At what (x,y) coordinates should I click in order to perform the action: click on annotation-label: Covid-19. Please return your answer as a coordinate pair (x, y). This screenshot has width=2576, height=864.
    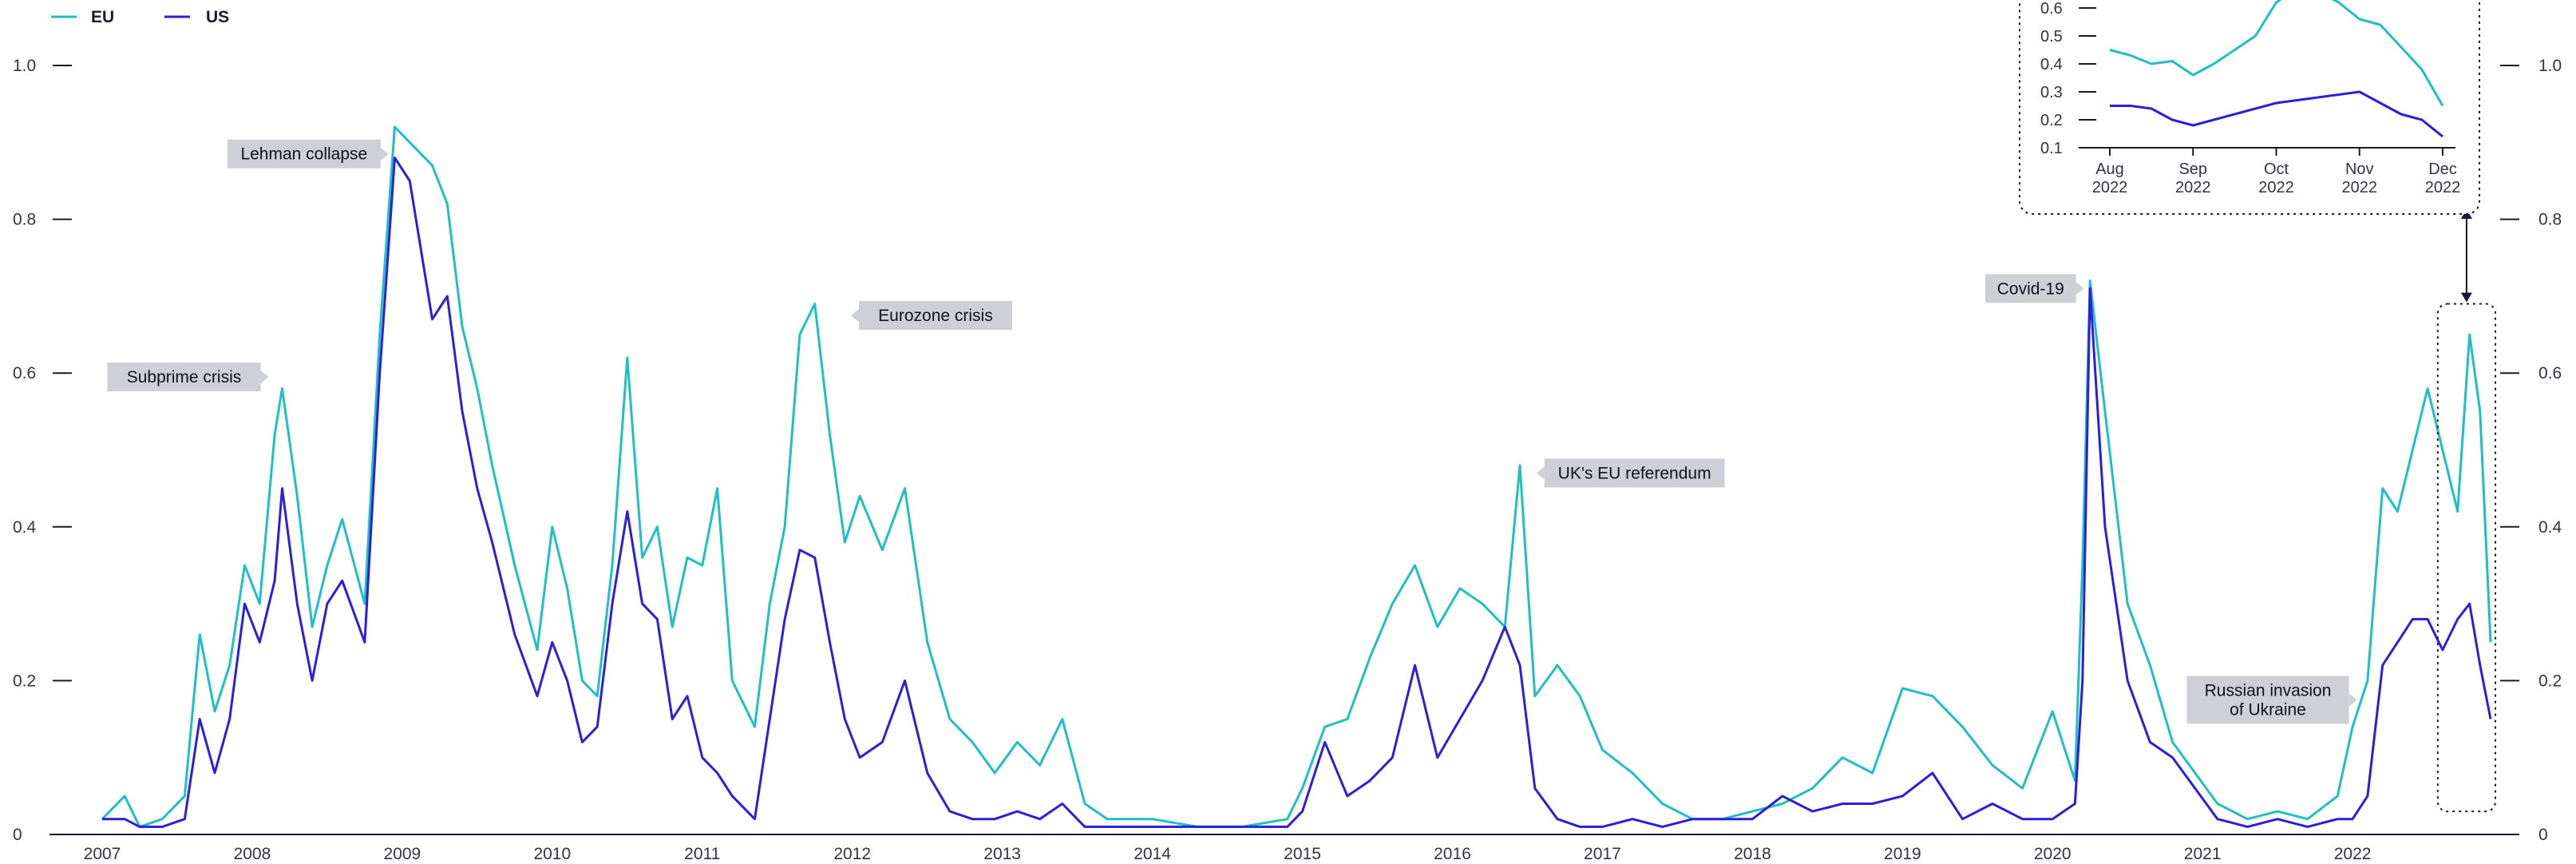
    Looking at the image, I should click on (2031, 288).